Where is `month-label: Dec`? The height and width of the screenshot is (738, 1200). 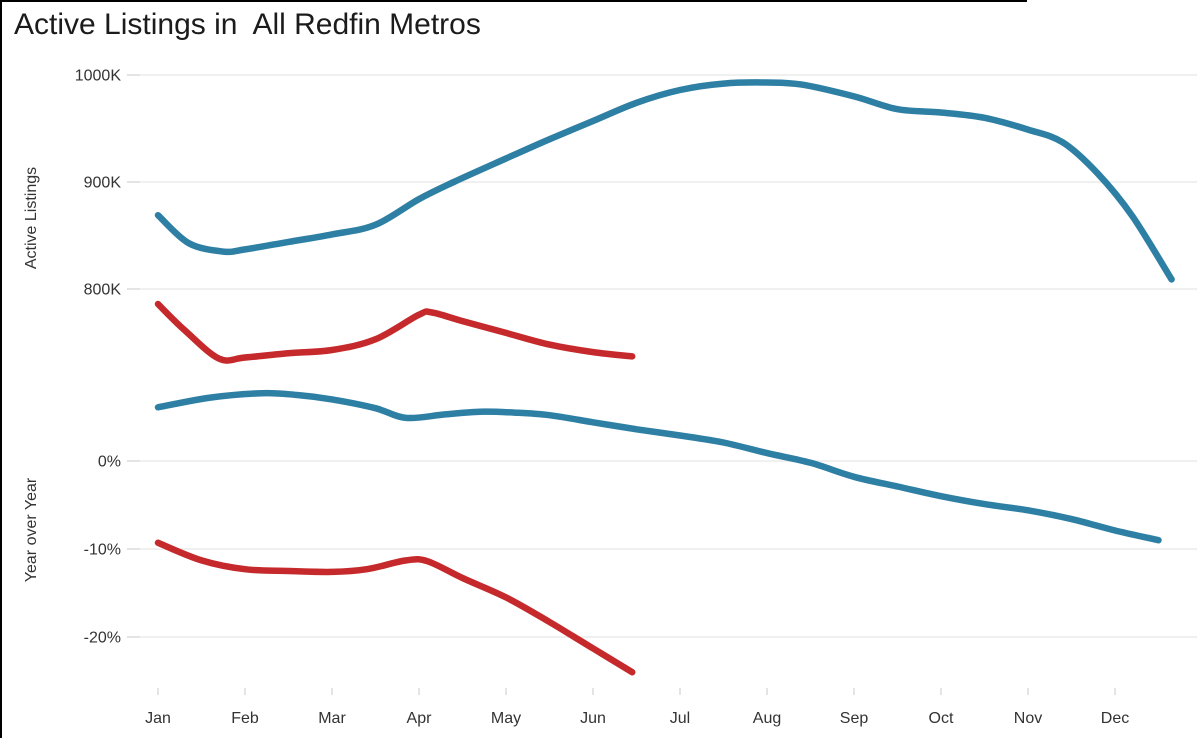 month-label: Dec is located at coordinates (1115, 718).